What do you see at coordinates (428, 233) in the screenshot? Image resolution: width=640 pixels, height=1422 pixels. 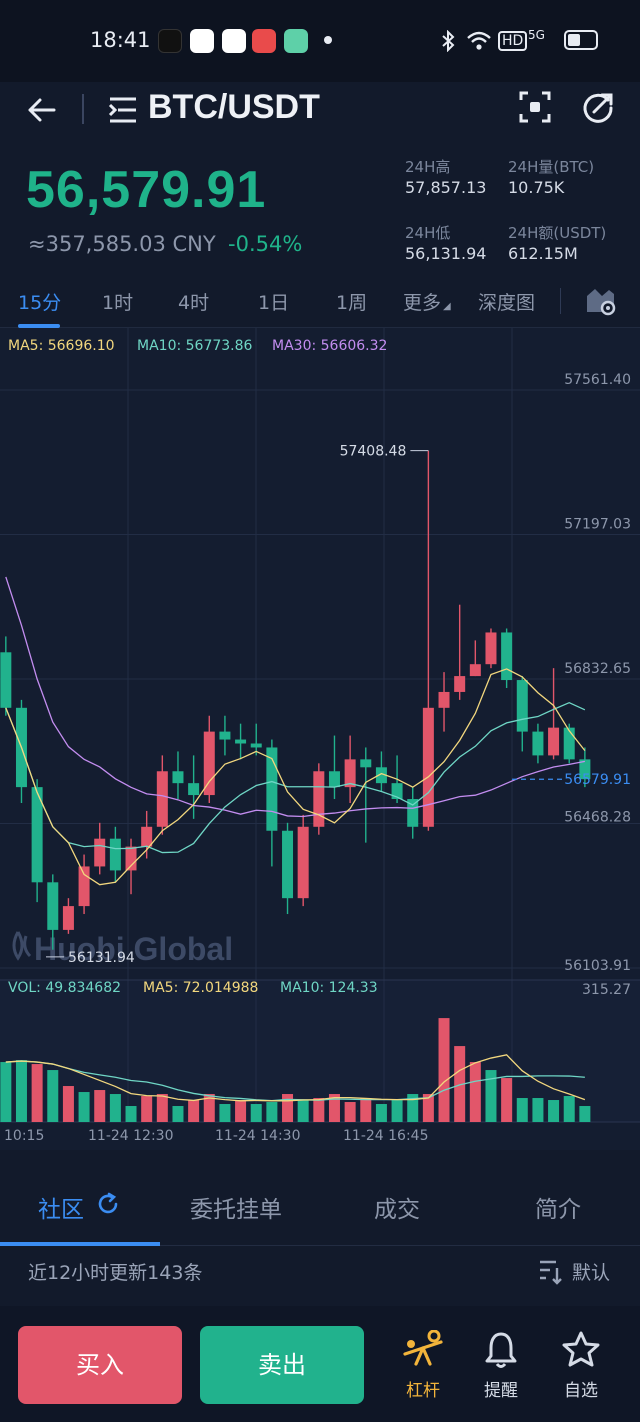 I see `low-label: 24H低` at bounding box center [428, 233].